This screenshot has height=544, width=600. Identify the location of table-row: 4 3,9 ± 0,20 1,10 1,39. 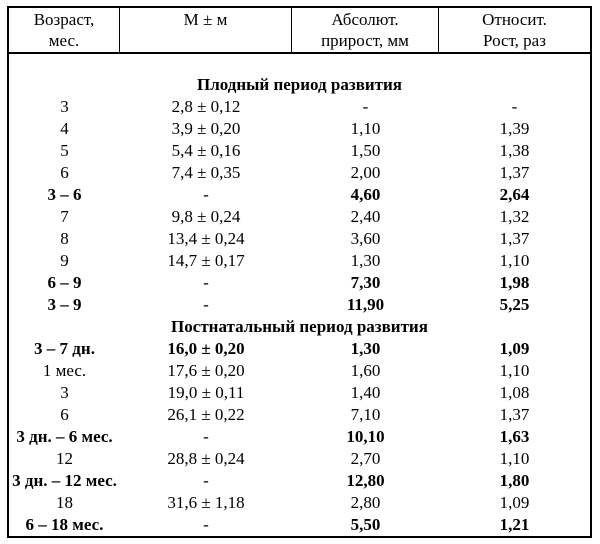
(299, 129).